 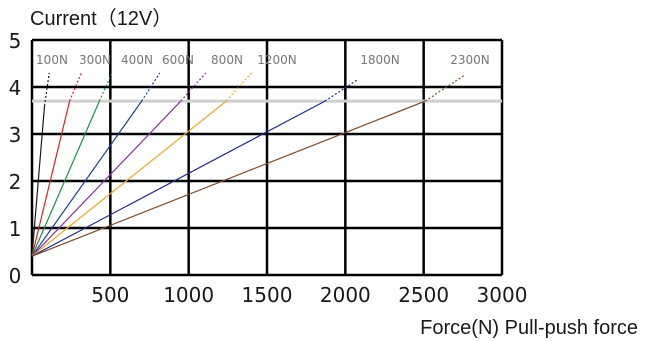 I want to click on x-tick-label: 1000, so click(x=188, y=295).